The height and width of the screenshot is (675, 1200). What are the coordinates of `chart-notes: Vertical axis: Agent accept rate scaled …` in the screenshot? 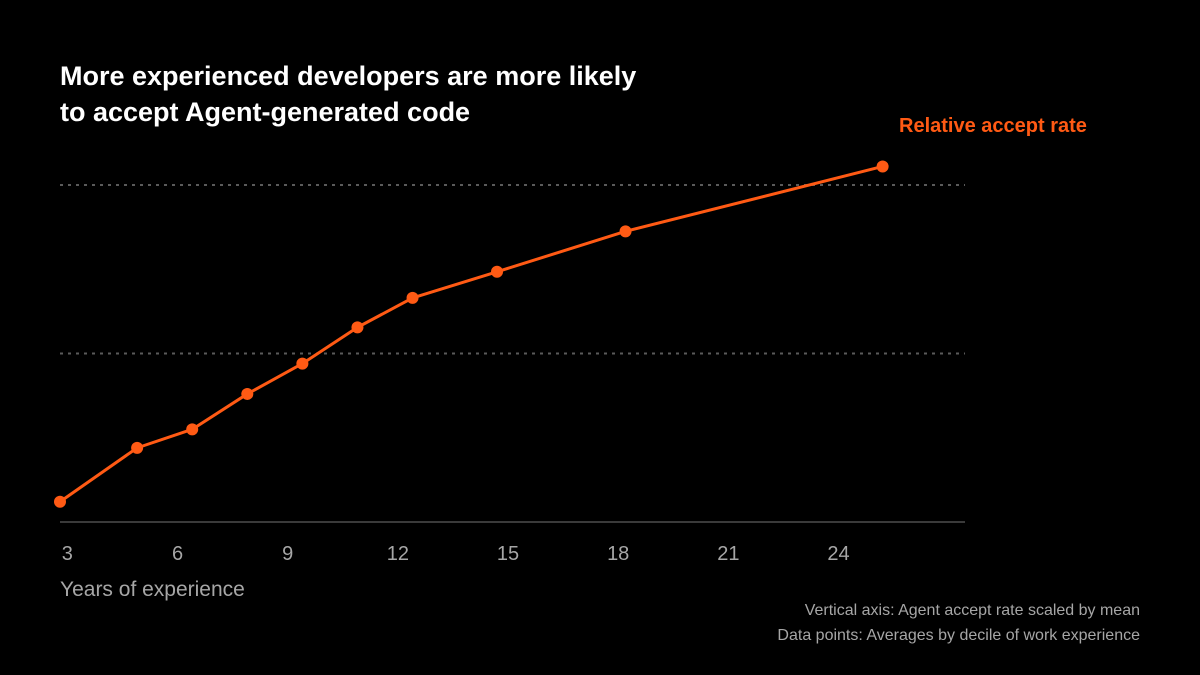 It's located at (958, 623).